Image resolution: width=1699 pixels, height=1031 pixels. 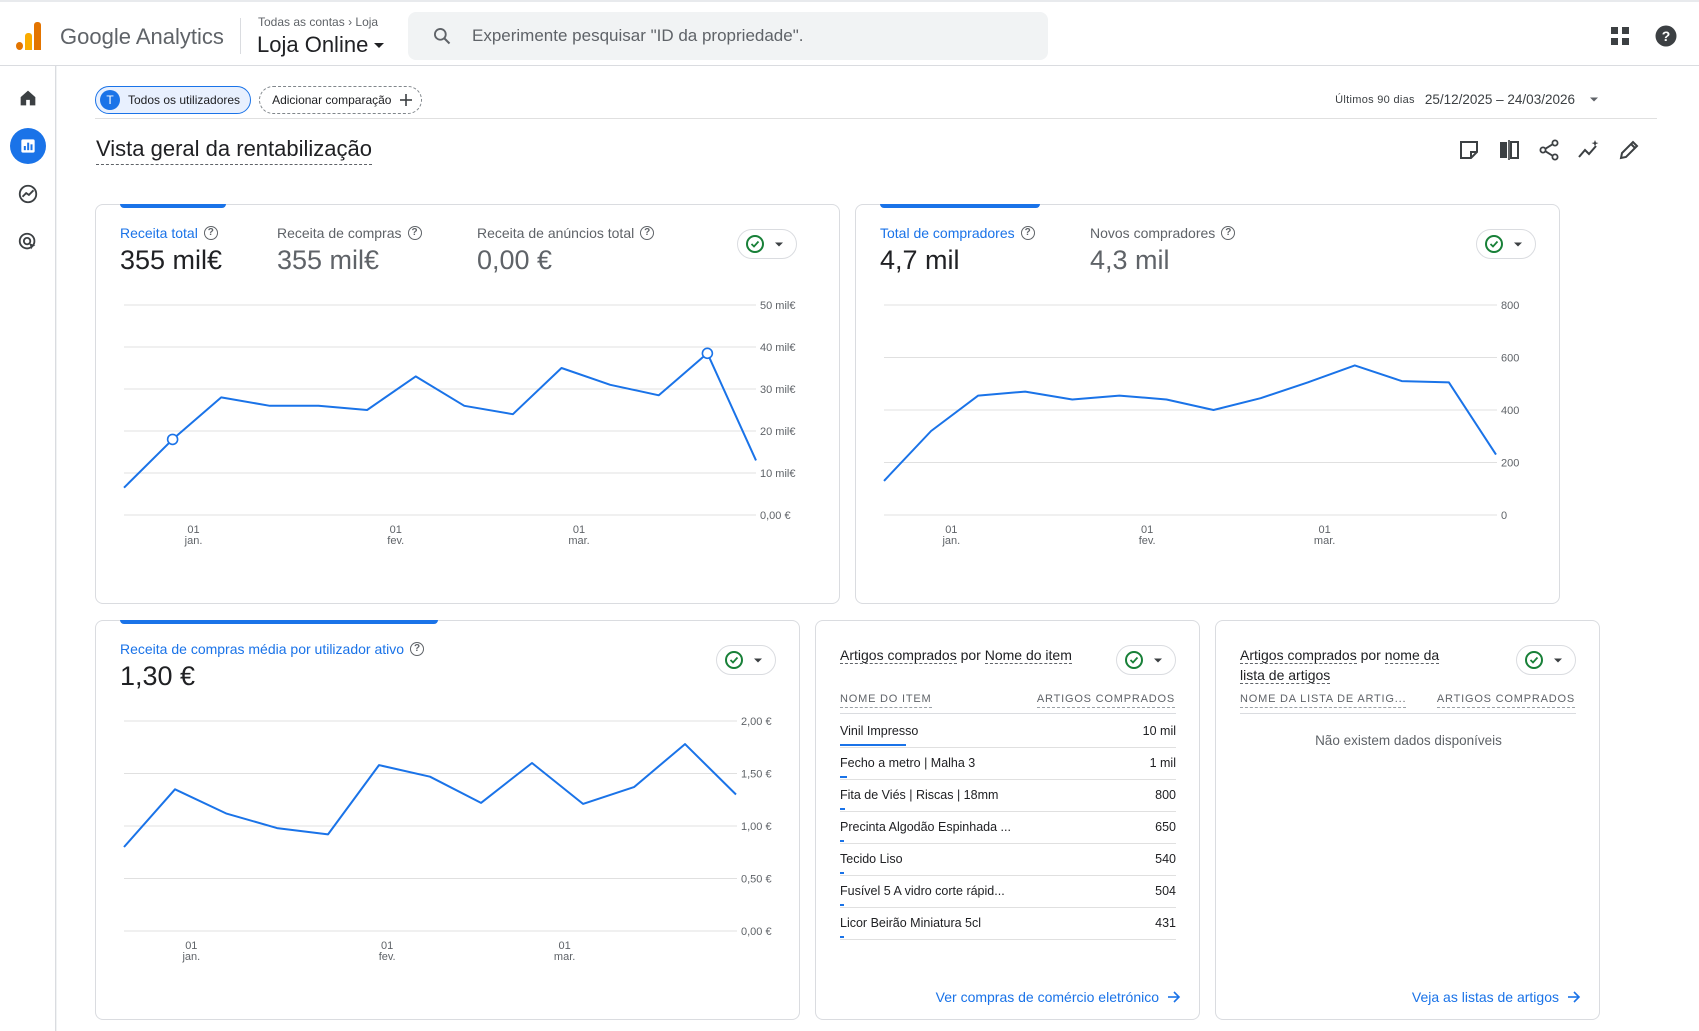 What do you see at coordinates (1008, 892) in the screenshot?
I see `table-row: Fusível 5 A vidro corte rápid... 504` at bounding box center [1008, 892].